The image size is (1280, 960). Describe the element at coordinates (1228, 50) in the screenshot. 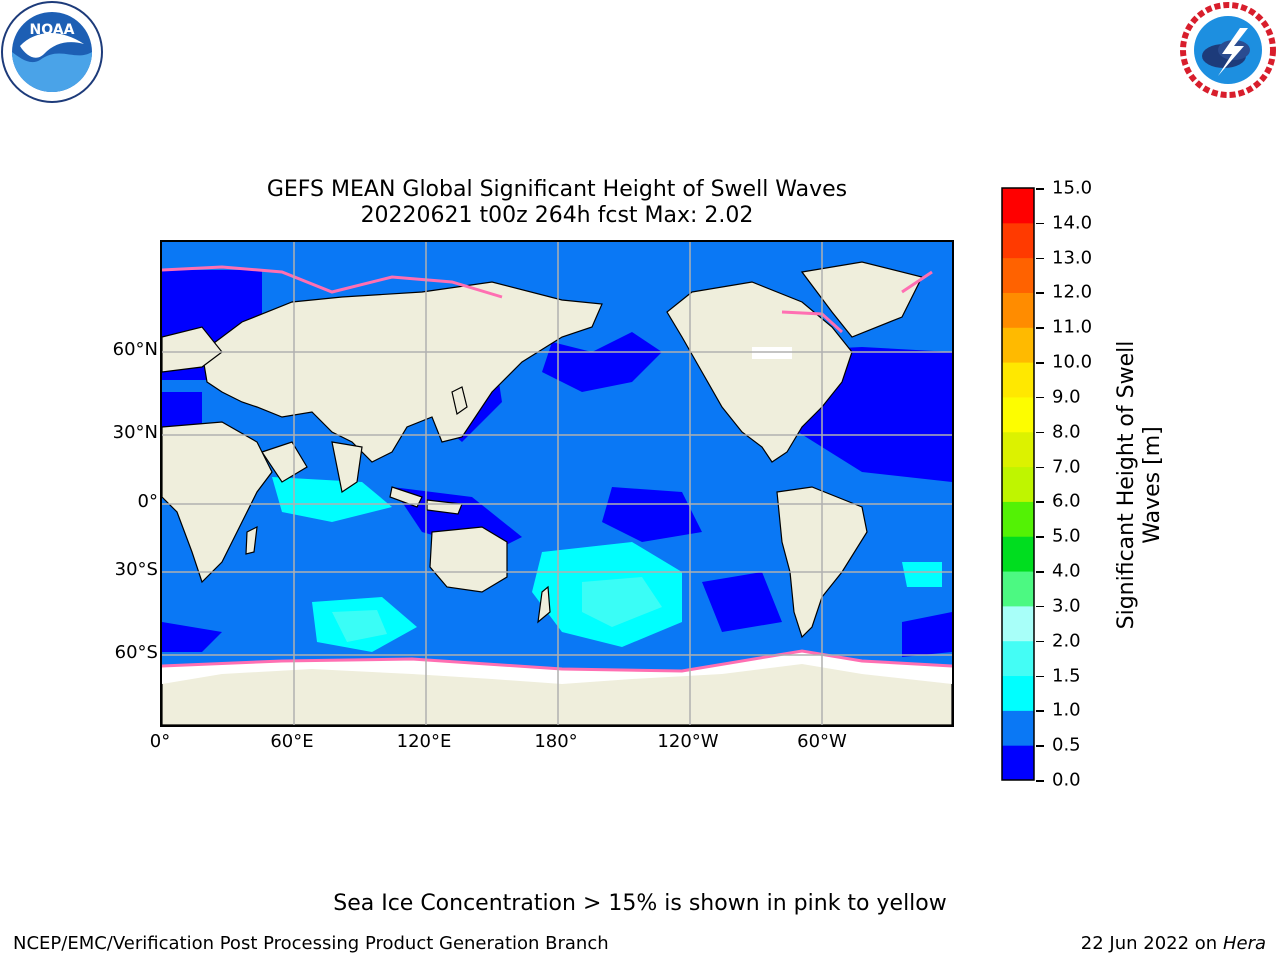

I see `nws-logo` at that location.